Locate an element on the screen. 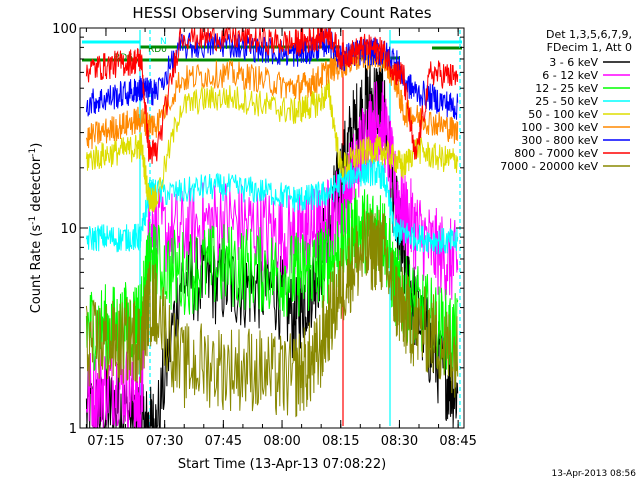 The height and width of the screenshot is (484, 640). legend-entry-label: 25 - 50 keV is located at coordinates (566, 101).